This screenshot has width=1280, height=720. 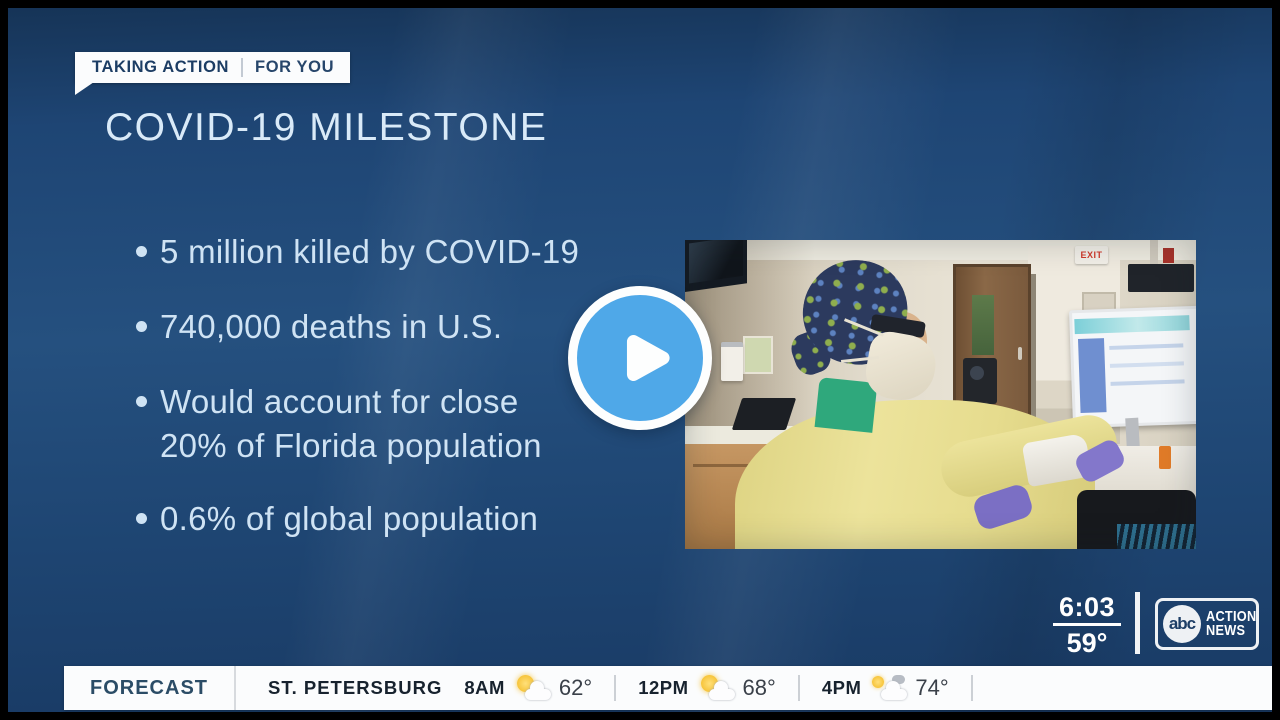 What do you see at coordinates (841, 687) in the screenshot?
I see `forecast-time: 4PM` at bounding box center [841, 687].